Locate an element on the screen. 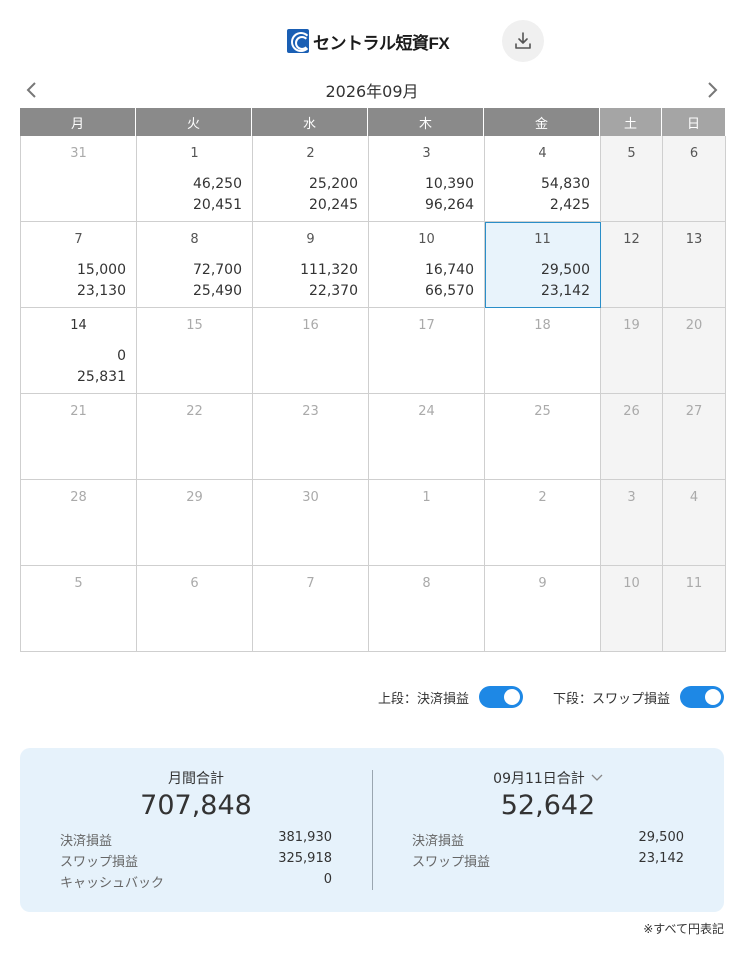  day-number: 3 is located at coordinates (426, 153).